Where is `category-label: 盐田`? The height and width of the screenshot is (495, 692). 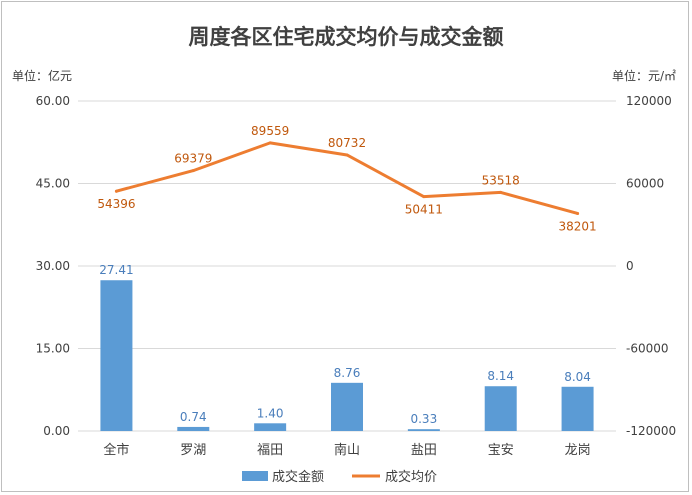
category-label: 盐田 is located at coordinates (424, 450).